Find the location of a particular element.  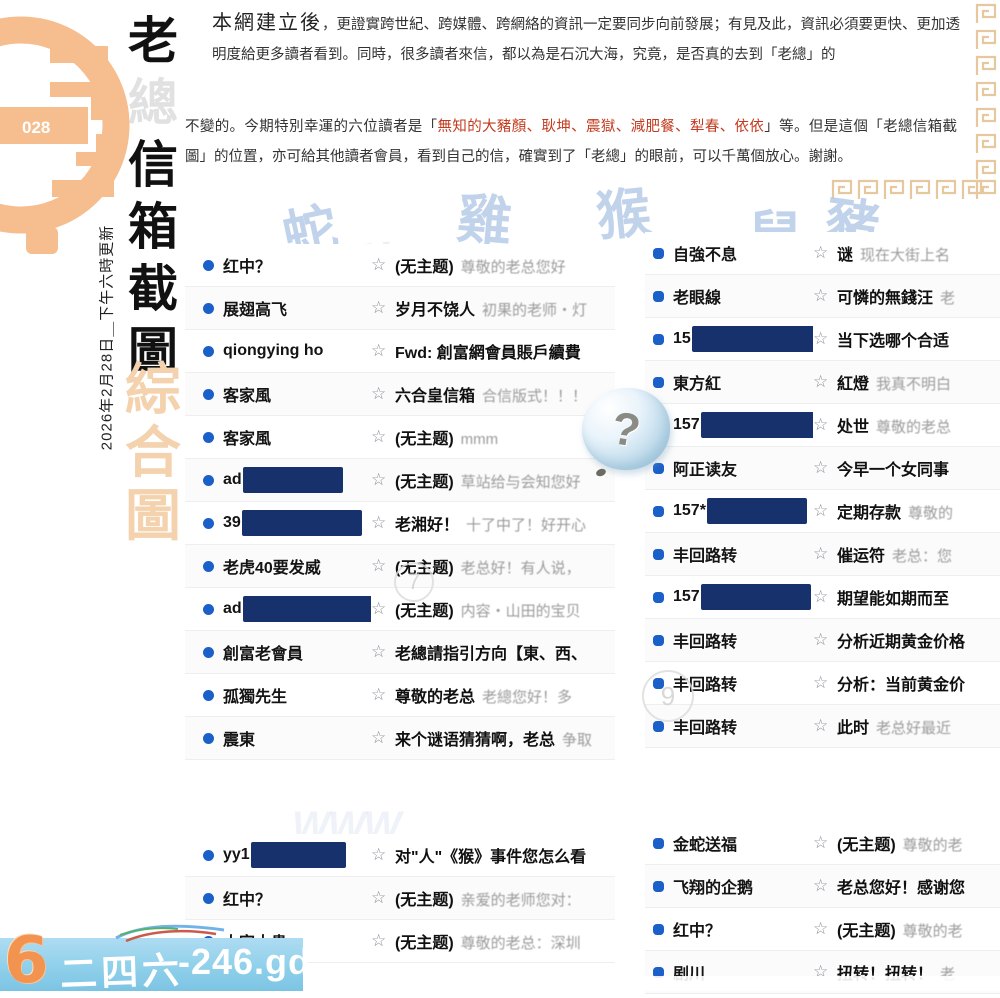

mail-subject-line: (无主题) 尊敬的老 is located at coordinates (918, 843).